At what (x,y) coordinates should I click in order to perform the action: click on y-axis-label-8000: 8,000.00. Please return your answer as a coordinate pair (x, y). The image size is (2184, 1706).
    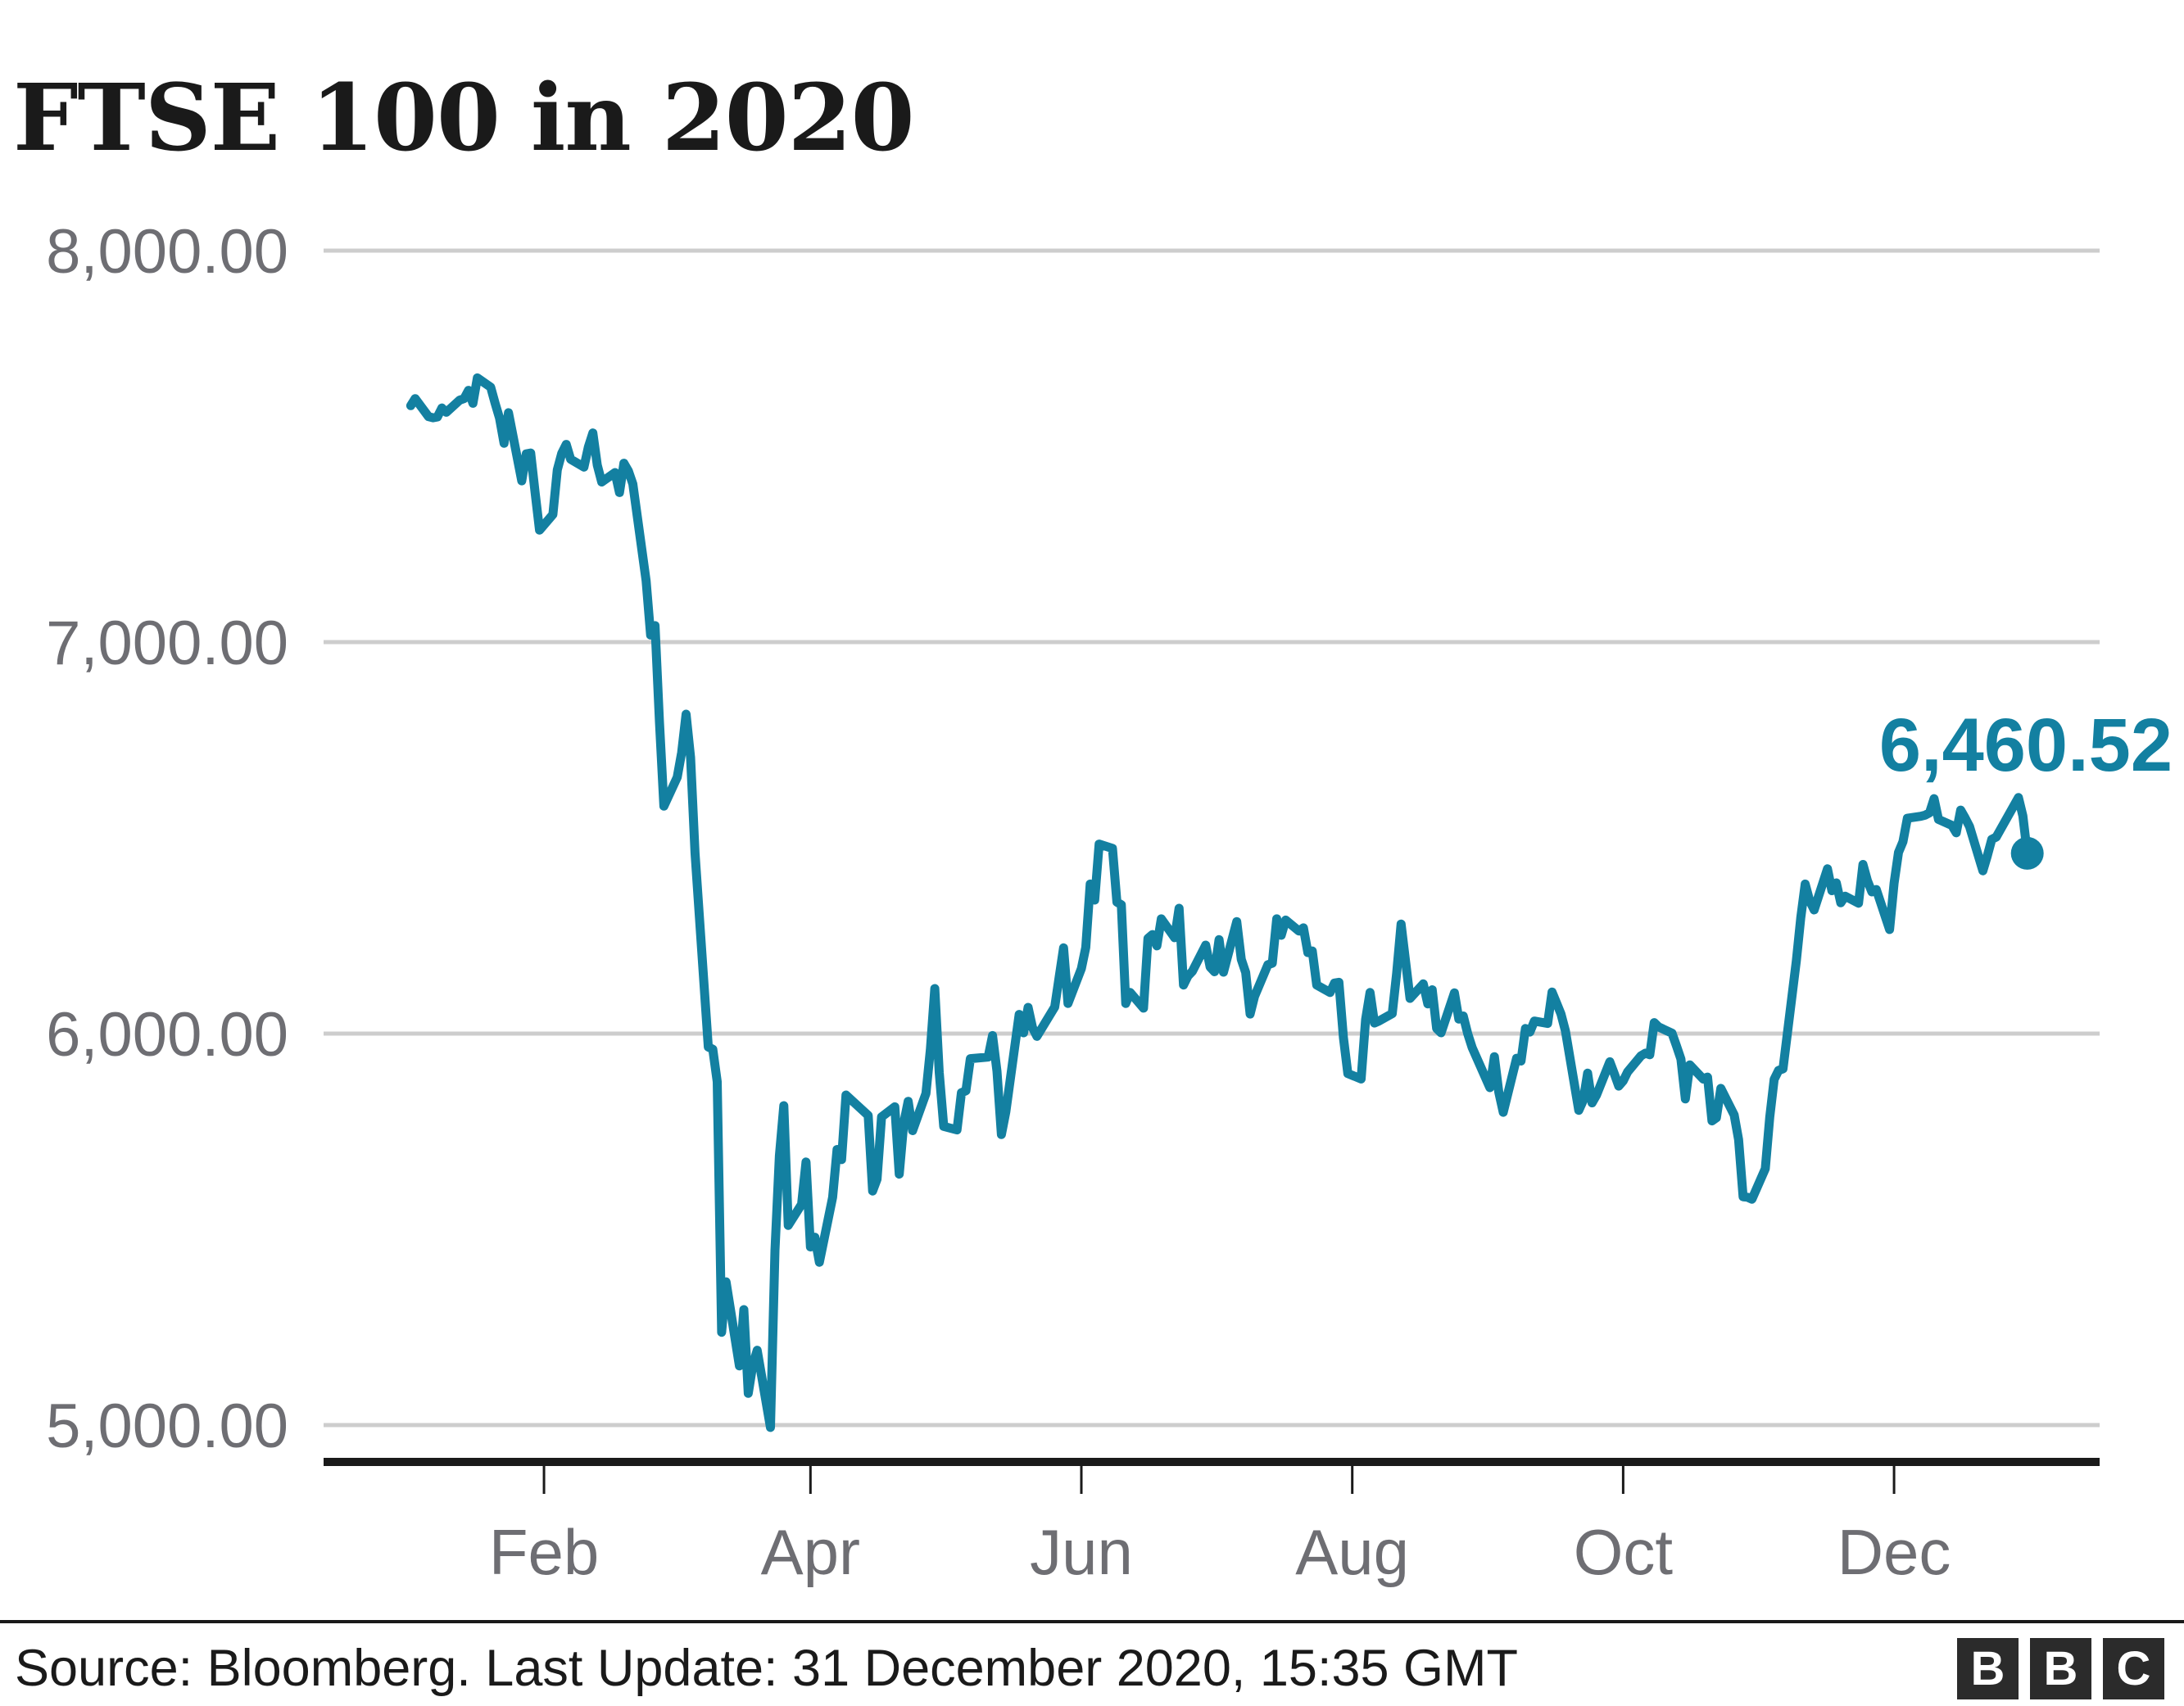
    Looking at the image, I should click on (167, 252).